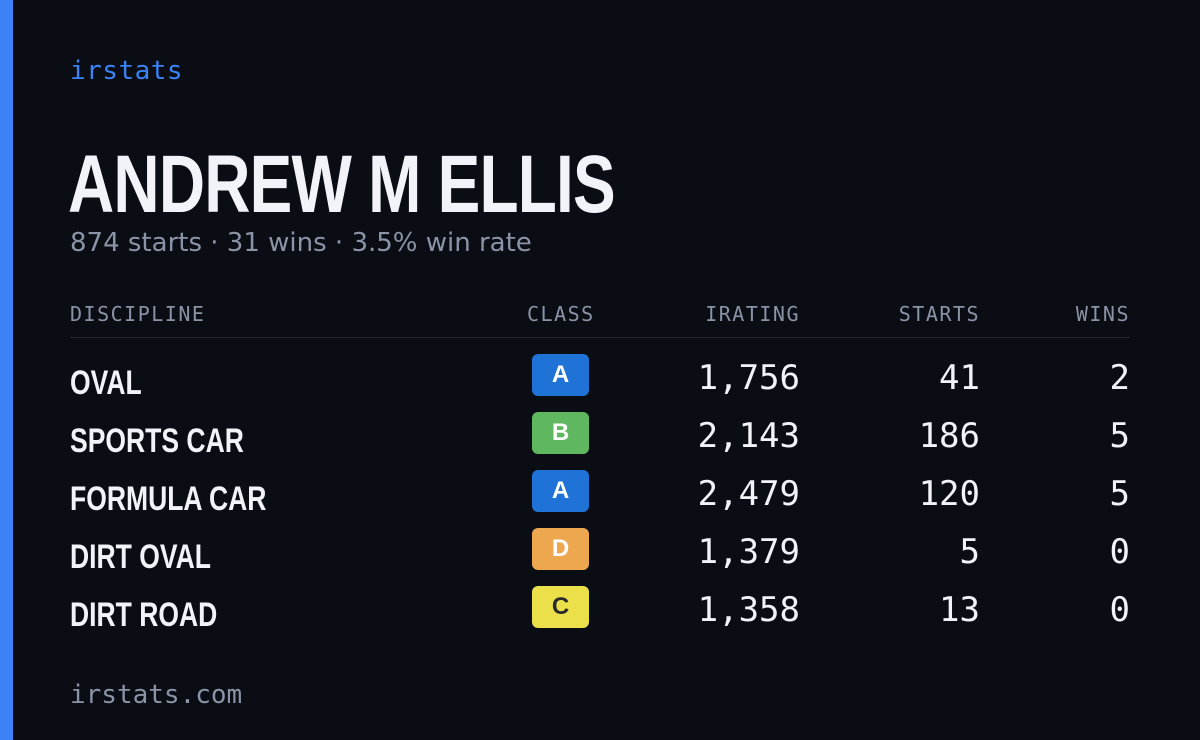 Image resolution: width=1200 pixels, height=740 pixels. I want to click on column-header-wins: WINS, so click(1102, 314).